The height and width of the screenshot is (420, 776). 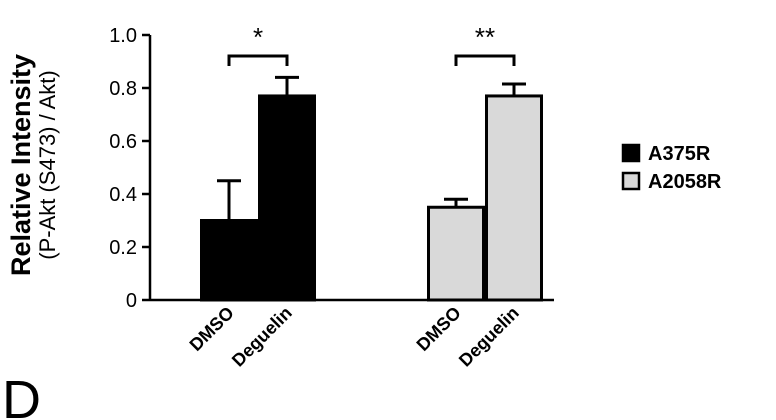 What do you see at coordinates (131, 301) in the screenshot?
I see `y-tick-label: 0` at bounding box center [131, 301].